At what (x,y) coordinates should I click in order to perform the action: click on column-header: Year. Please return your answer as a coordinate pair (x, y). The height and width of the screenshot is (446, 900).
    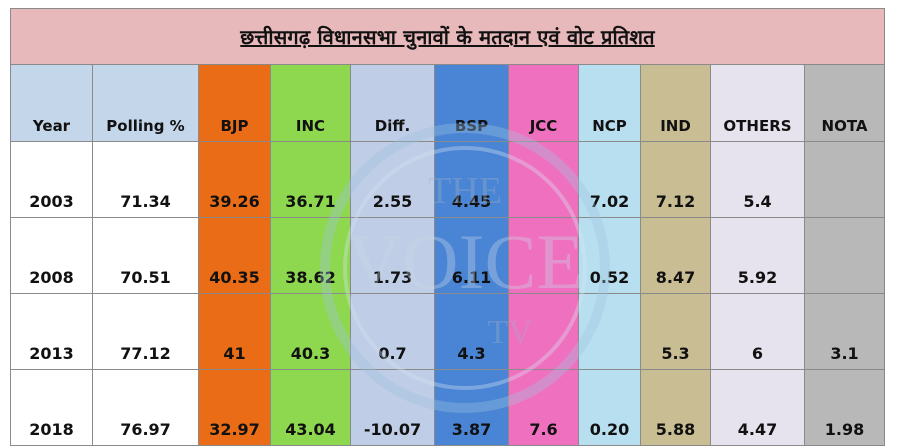
    Looking at the image, I should click on (51, 103).